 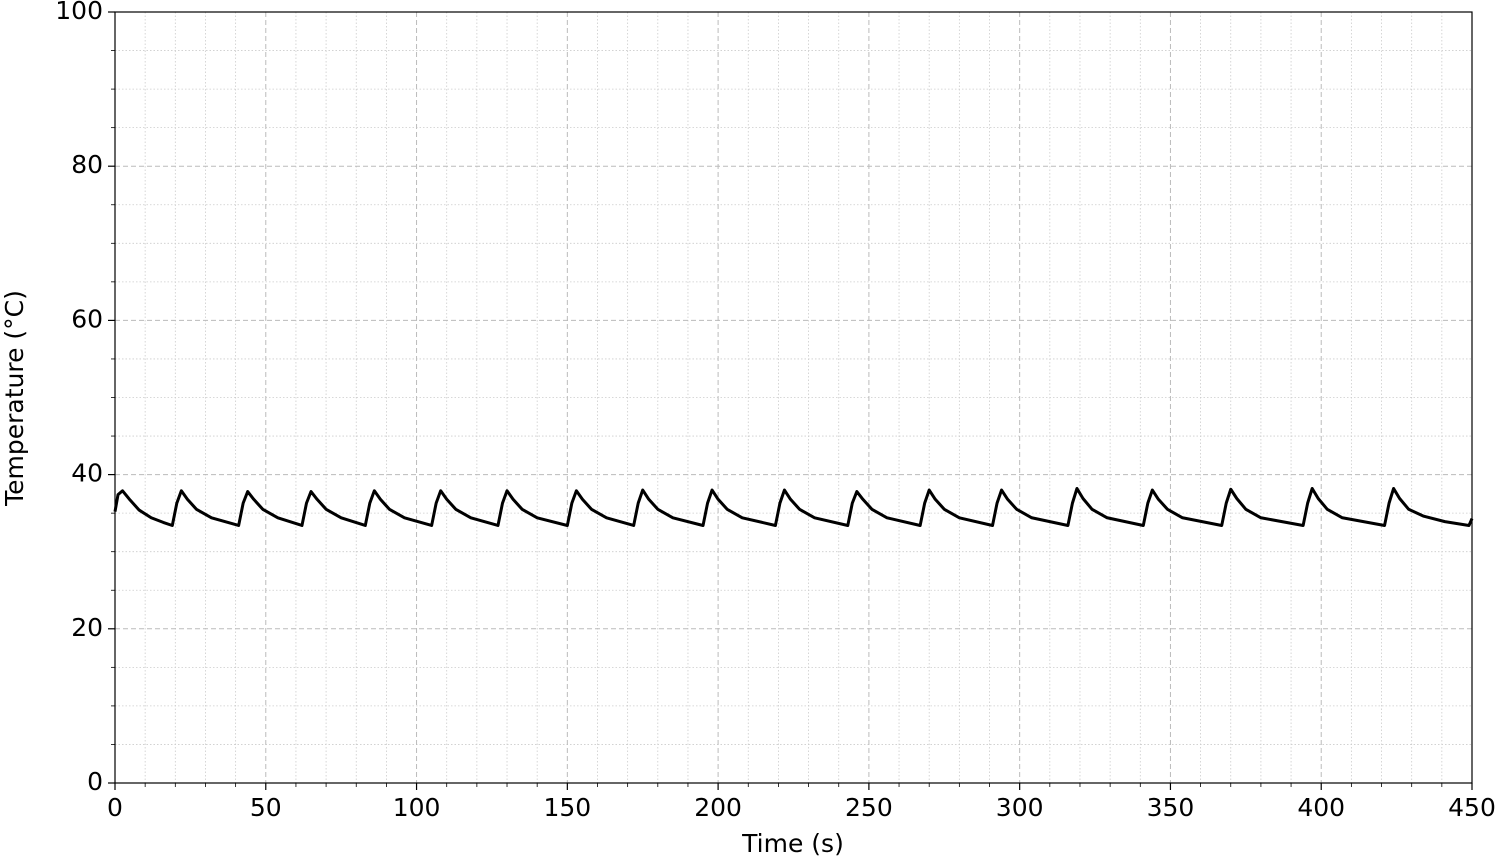 What do you see at coordinates (1472, 807) in the screenshot?
I see `x-tick-label: 450` at bounding box center [1472, 807].